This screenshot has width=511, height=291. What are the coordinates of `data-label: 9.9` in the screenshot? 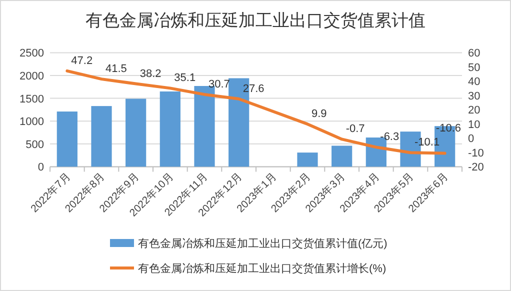 It's located at (319, 114).